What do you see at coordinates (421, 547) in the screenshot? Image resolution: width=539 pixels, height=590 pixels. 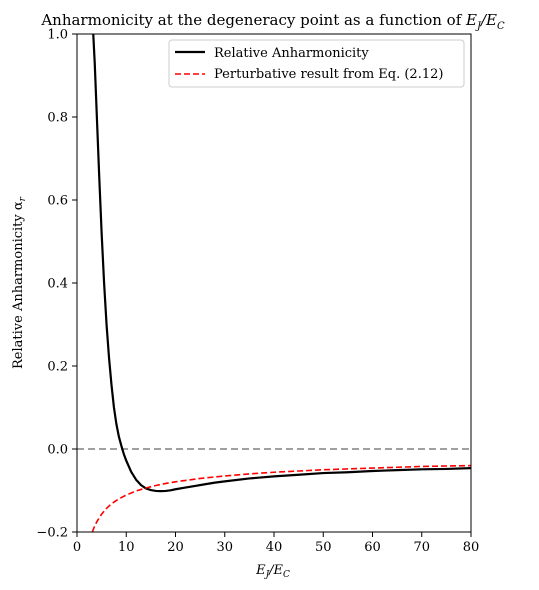 I see `x-tick-label: 70` at bounding box center [421, 547].